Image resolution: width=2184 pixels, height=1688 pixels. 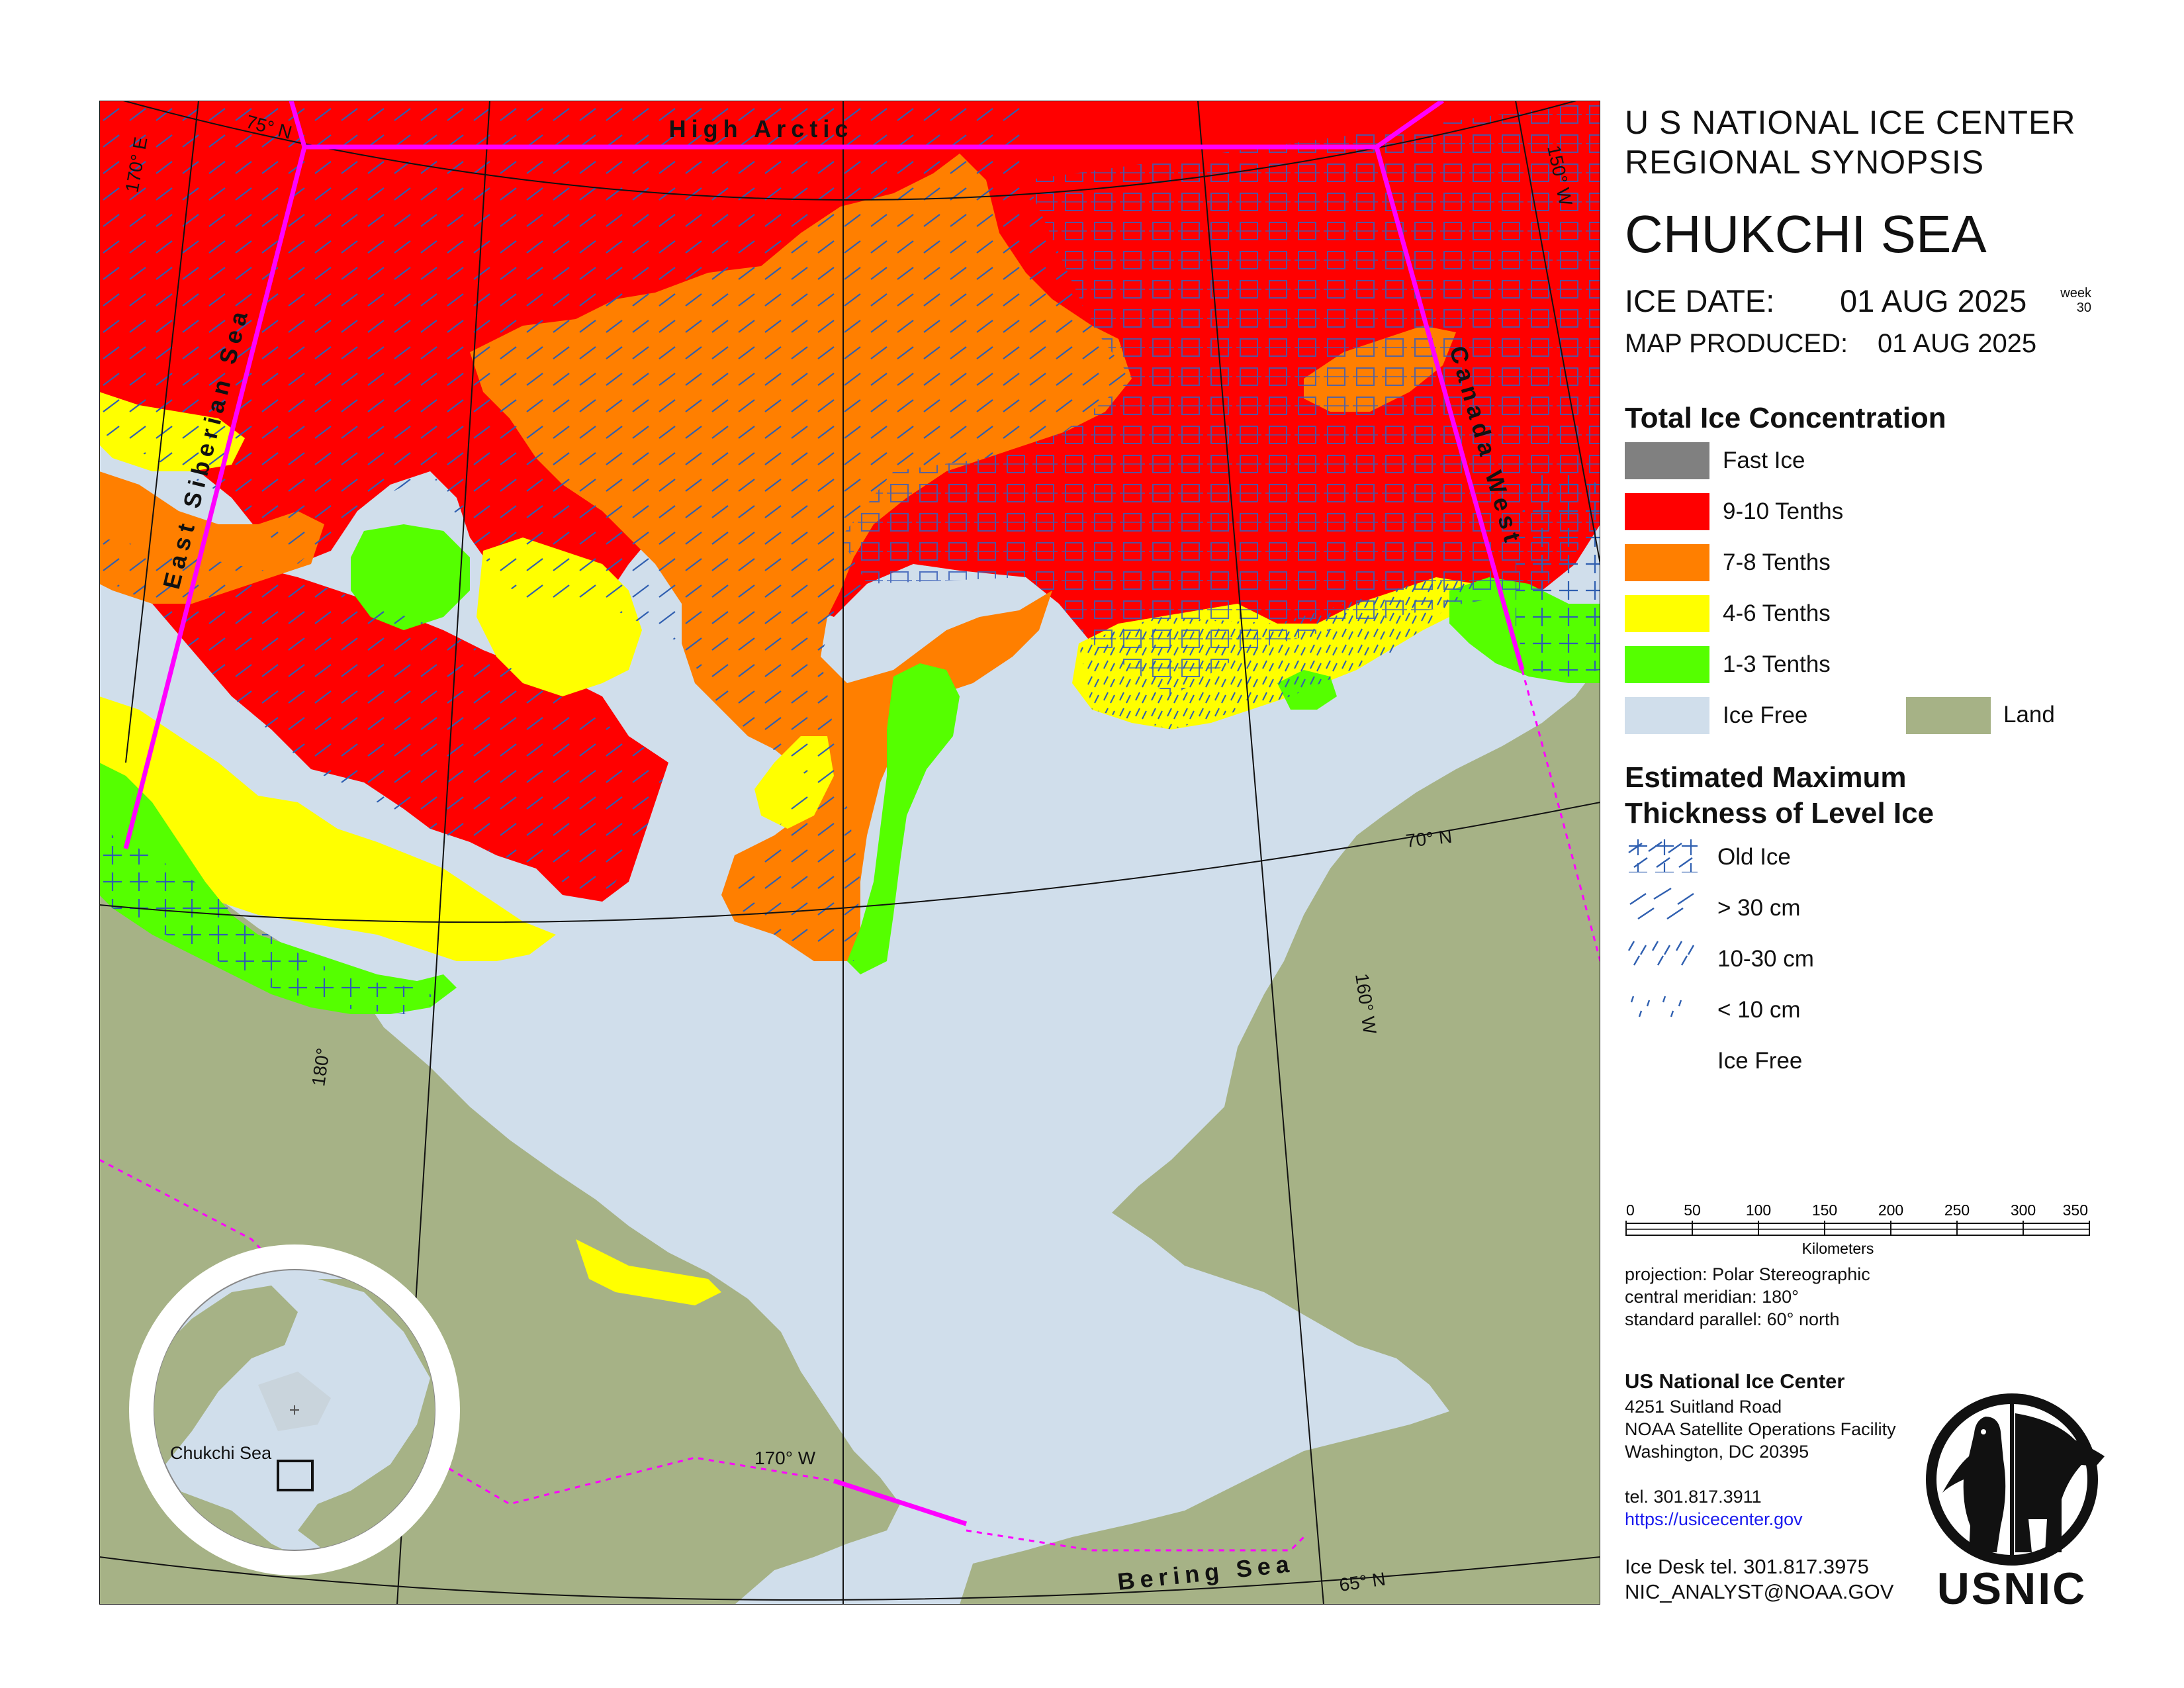 What do you see at coordinates (1703, 1407) in the screenshot?
I see `contact-address1: 4251 Suitland Road` at bounding box center [1703, 1407].